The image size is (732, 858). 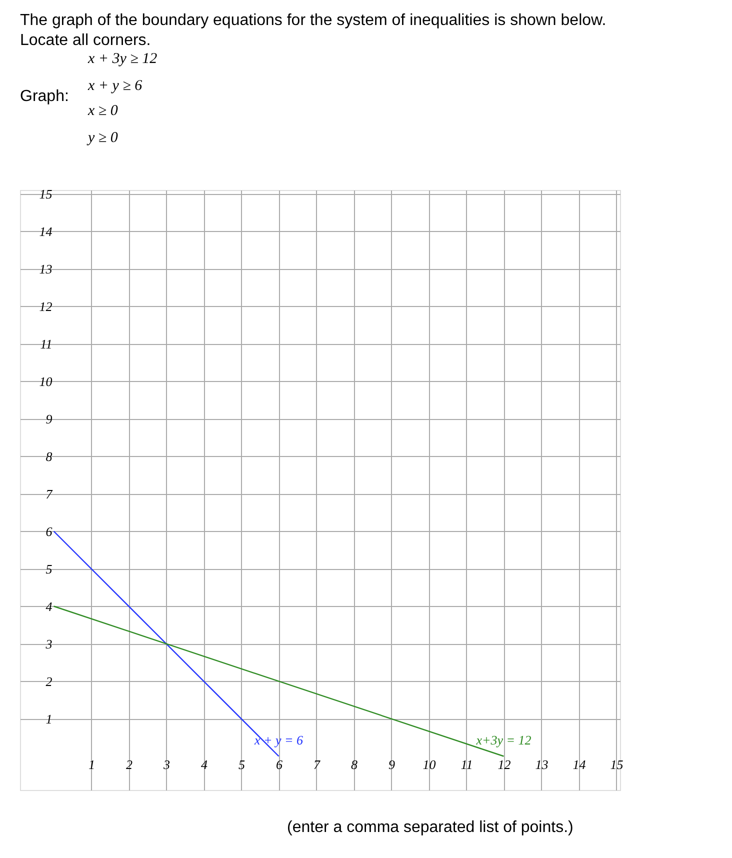 What do you see at coordinates (48, 644) in the screenshot?
I see `y-tick-label: 3` at bounding box center [48, 644].